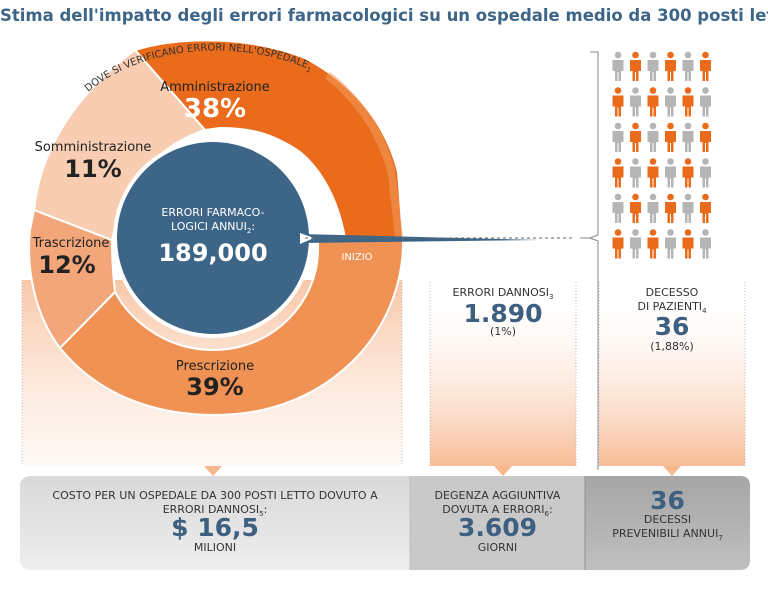 The width and height of the screenshot is (768, 593). I want to click on pct-amministrazione: 38%, so click(215, 109).